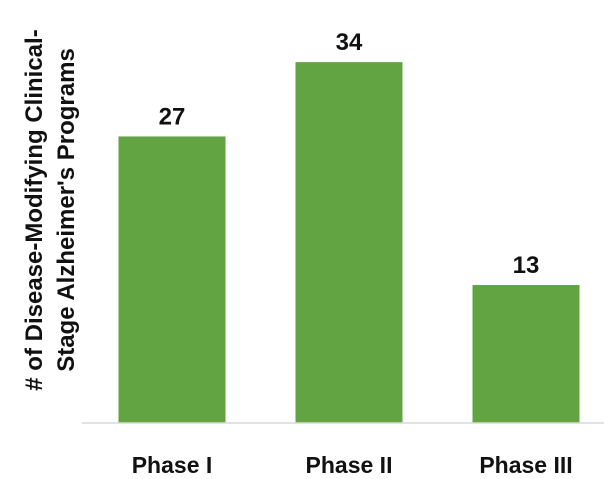 The image size is (604, 479). What do you see at coordinates (526, 354) in the screenshot?
I see `bar-phase-iii` at bounding box center [526, 354].